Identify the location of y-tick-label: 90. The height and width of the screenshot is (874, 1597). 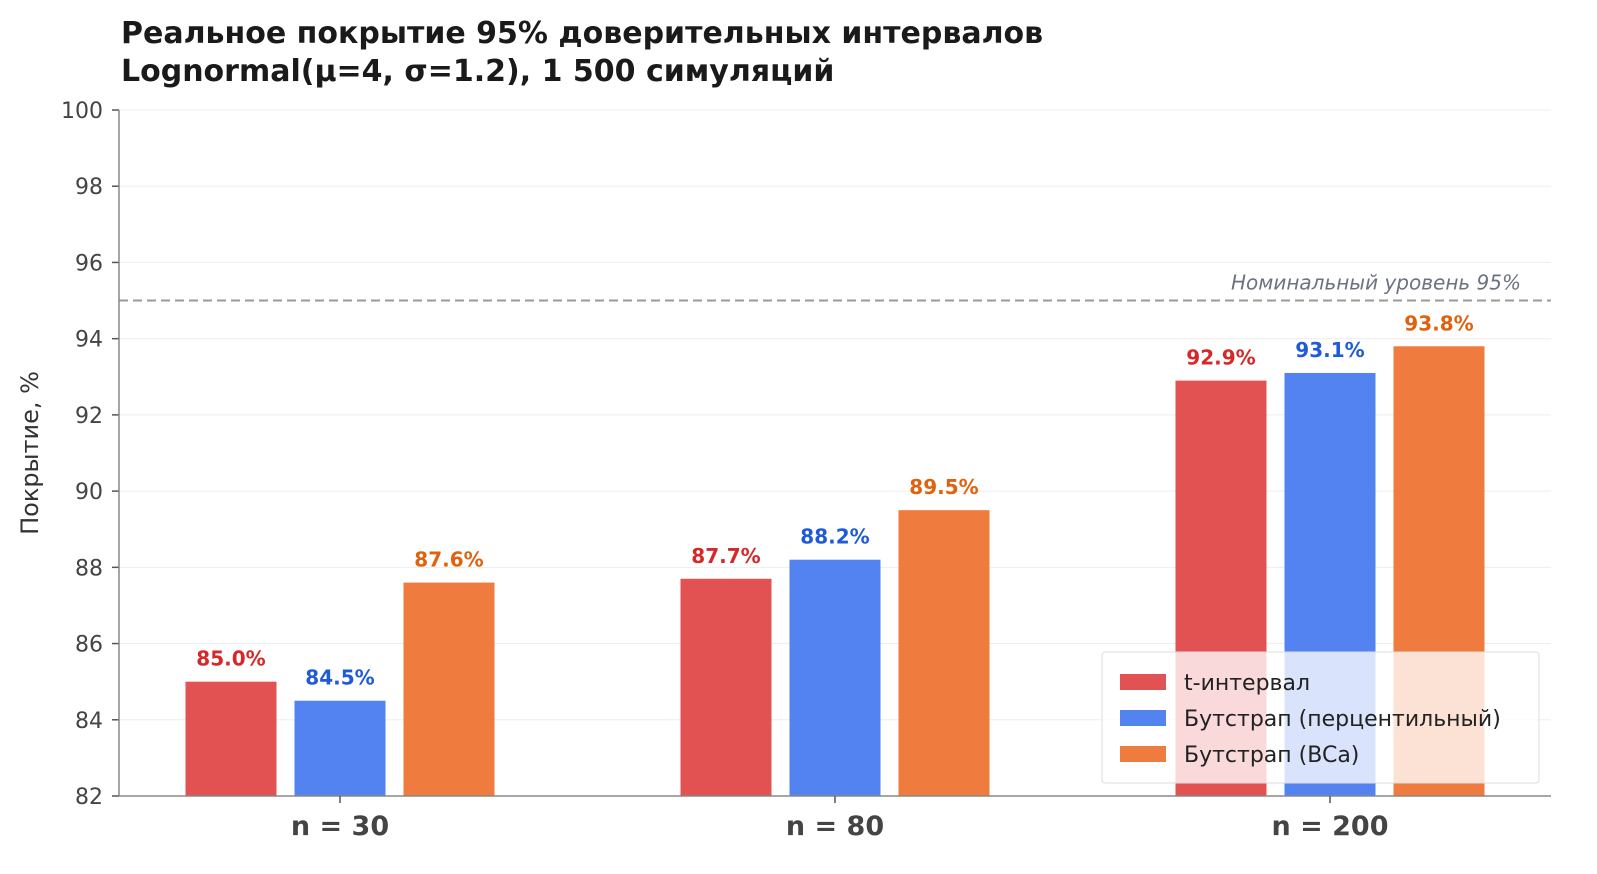
(89, 492).